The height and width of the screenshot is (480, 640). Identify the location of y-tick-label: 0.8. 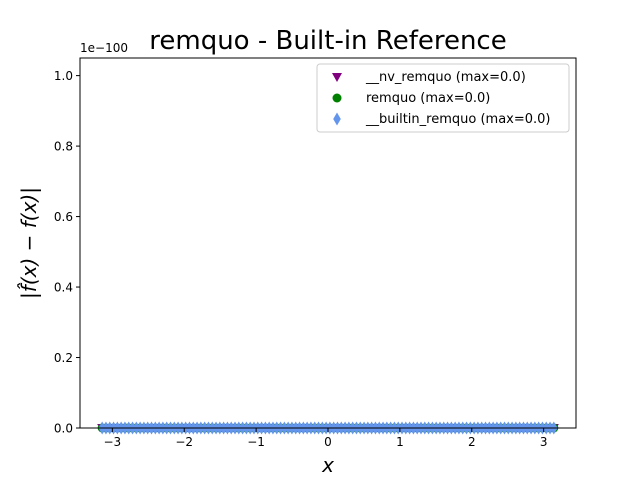
(63, 147).